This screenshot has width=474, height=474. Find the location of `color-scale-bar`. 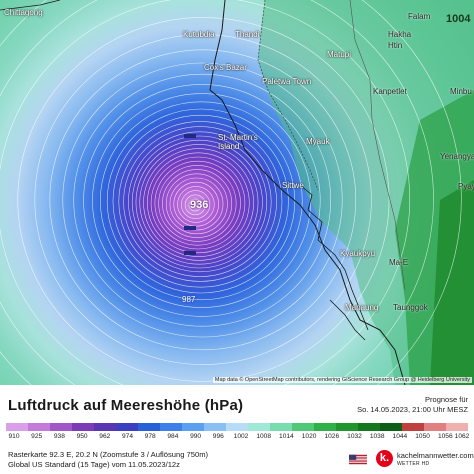

color-scale-bar is located at coordinates (237, 427).